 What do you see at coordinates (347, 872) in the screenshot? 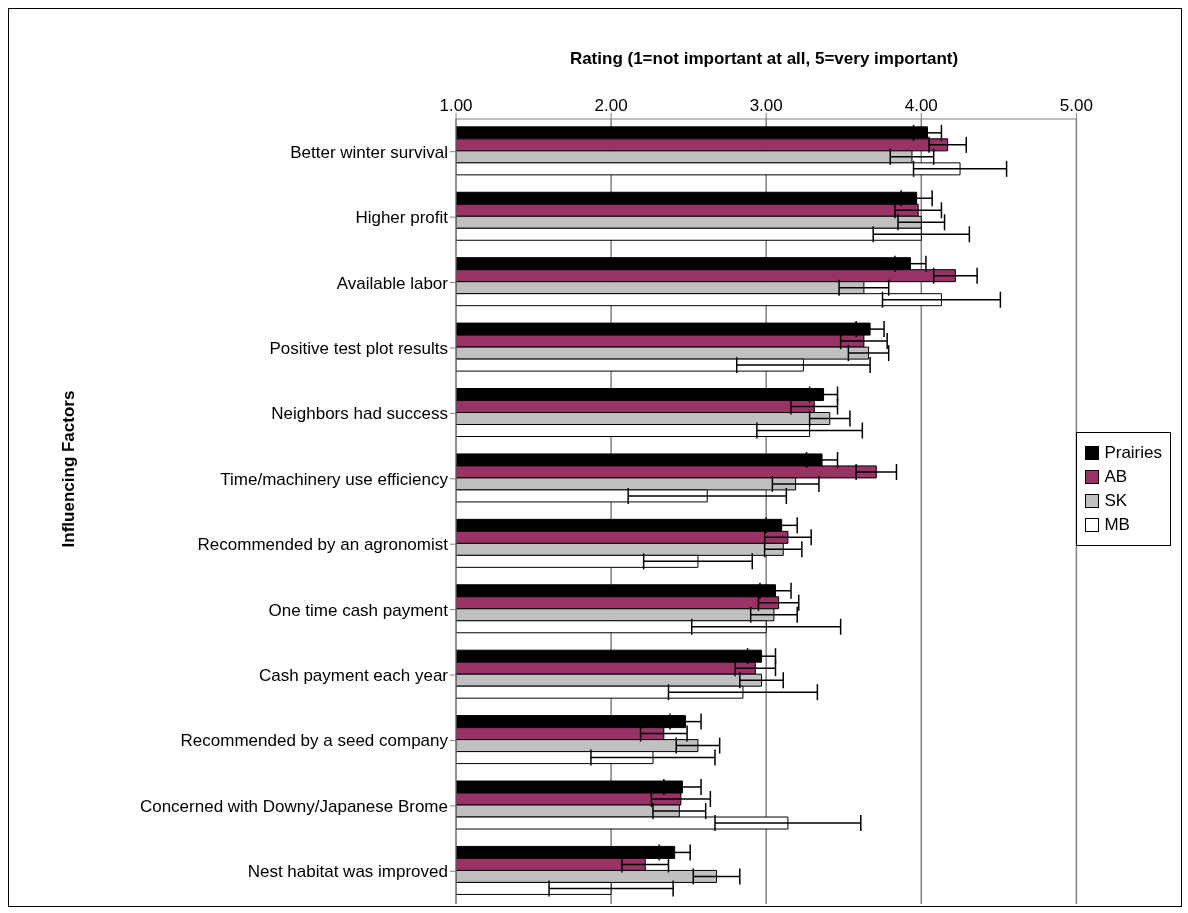
I see `y-tick-label: Nest habitat was improved` at bounding box center [347, 872].